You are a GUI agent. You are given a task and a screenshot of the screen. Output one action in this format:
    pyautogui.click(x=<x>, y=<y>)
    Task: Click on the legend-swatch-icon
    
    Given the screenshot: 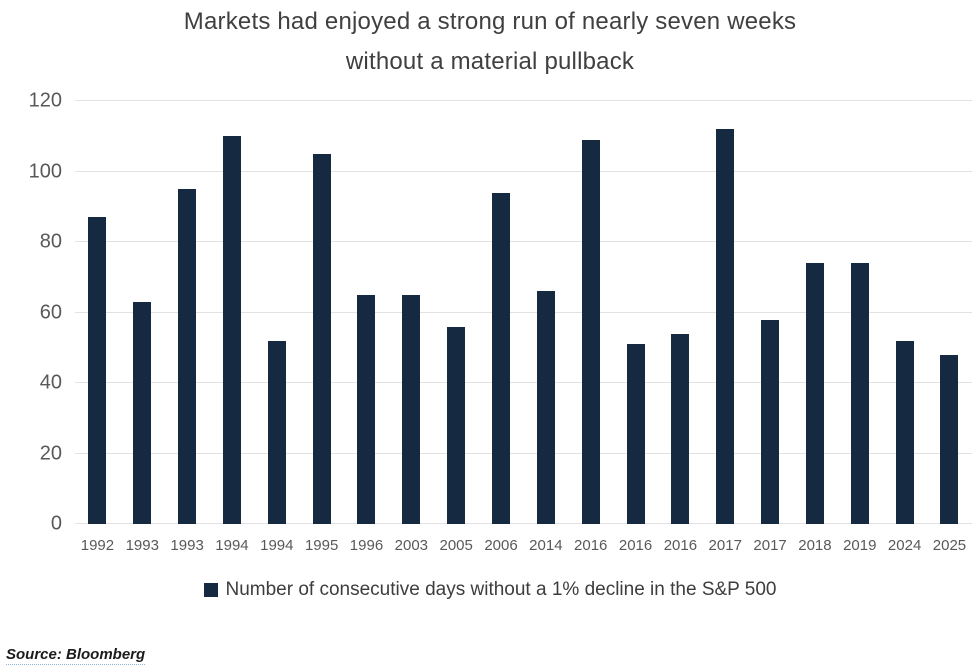 What is the action you would take?
    pyautogui.click(x=210, y=590)
    